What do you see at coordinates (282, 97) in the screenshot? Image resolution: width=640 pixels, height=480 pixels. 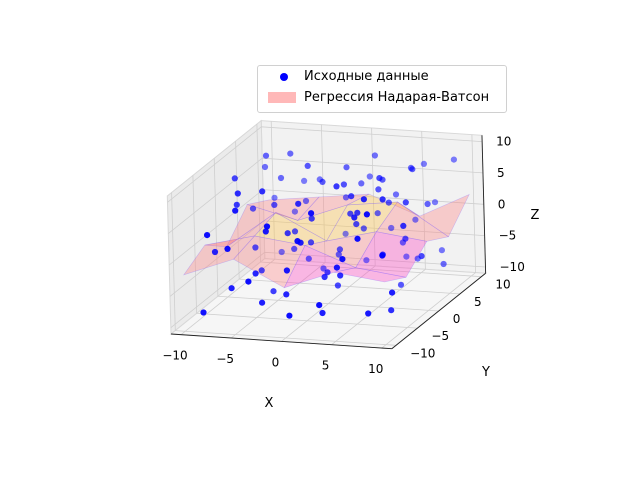 I see `patch-marker-icon` at bounding box center [282, 97].